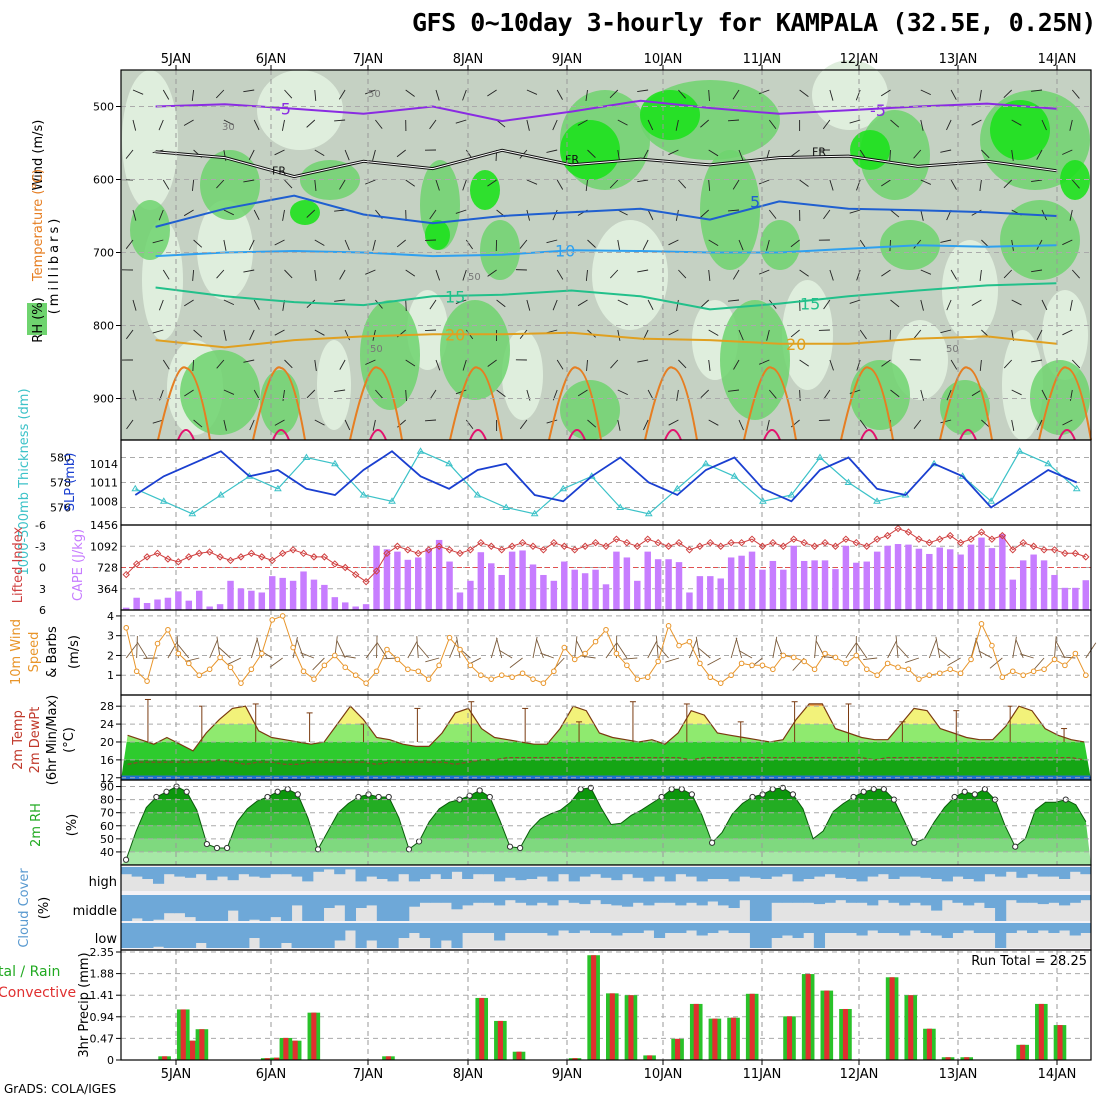  I want to click on isotherm-label: FR, so click(819, 152).